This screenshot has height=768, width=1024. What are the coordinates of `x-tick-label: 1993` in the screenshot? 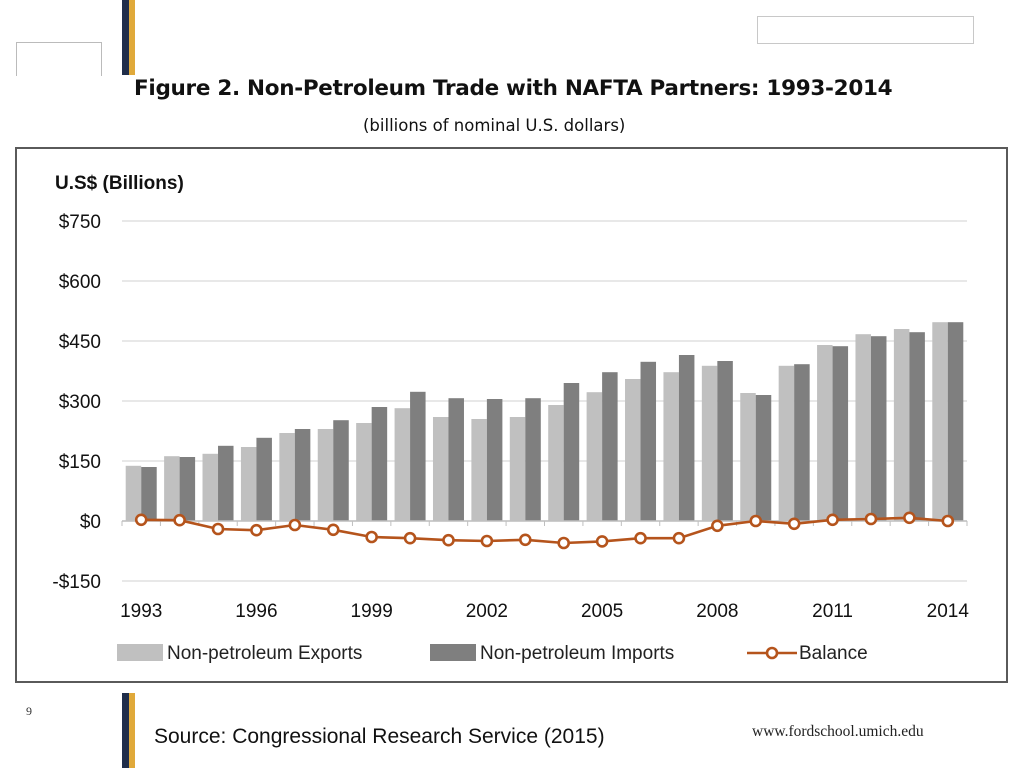 It's located at (141, 611).